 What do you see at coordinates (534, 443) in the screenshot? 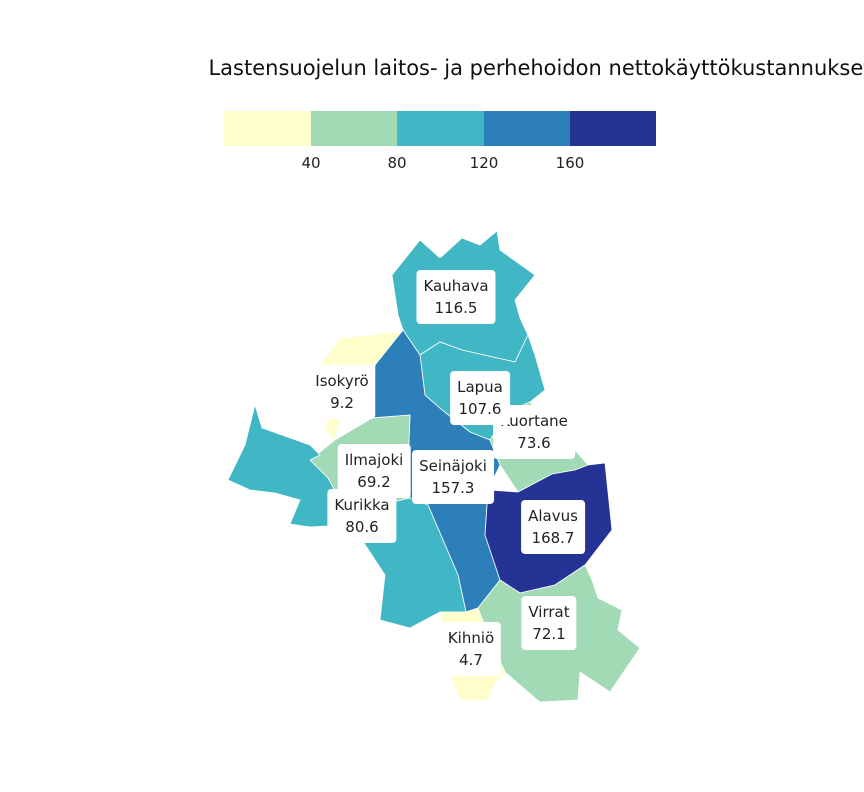
I see `label-value: 73.6` at bounding box center [534, 443].